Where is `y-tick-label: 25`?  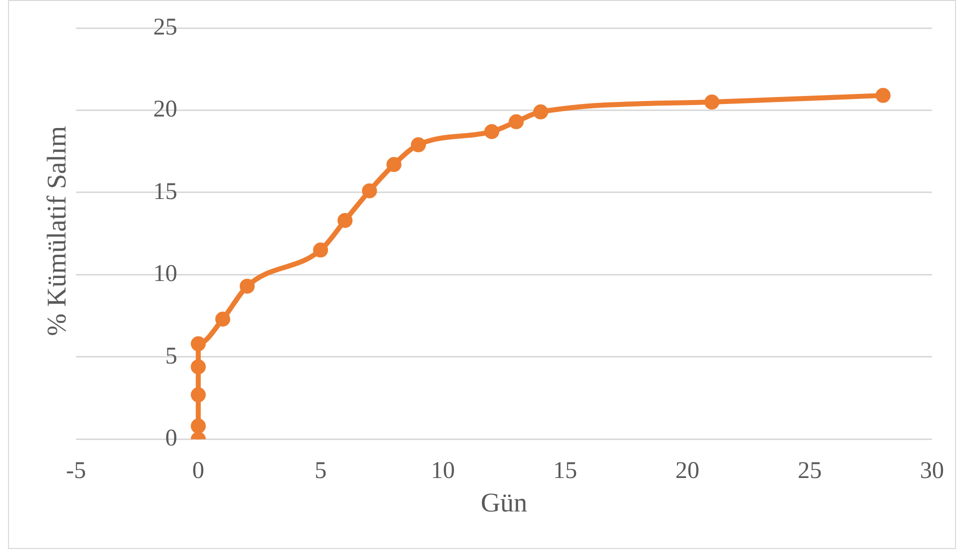 y-tick-label: 25 is located at coordinates (165, 27).